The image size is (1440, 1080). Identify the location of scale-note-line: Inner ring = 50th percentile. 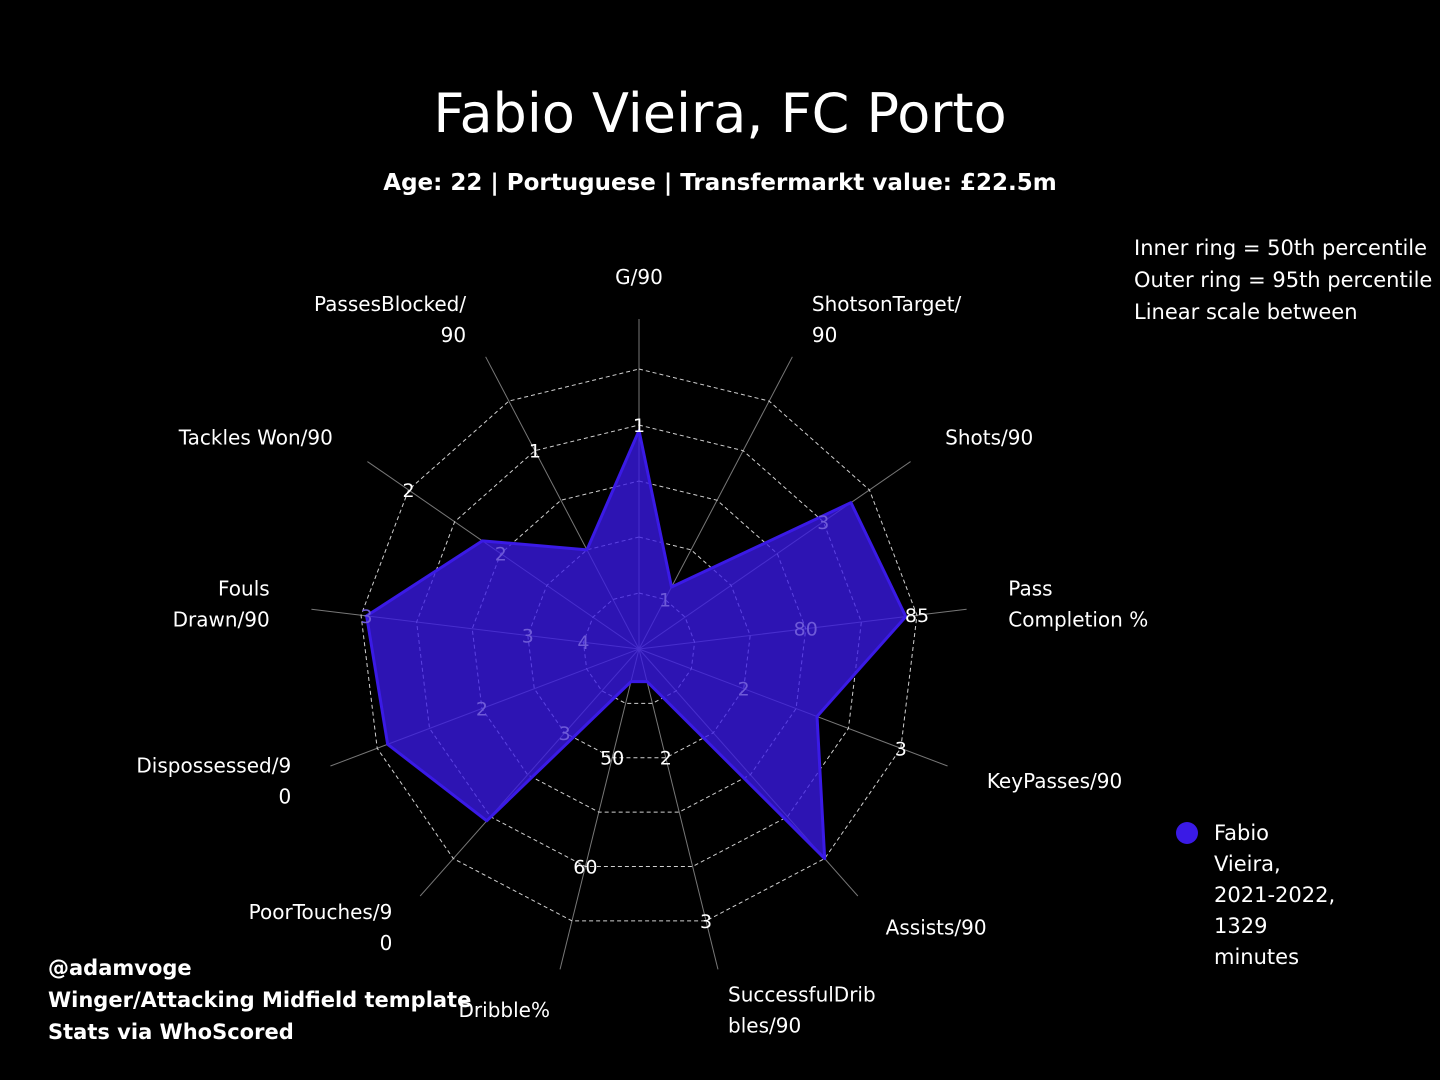
(1281, 248).